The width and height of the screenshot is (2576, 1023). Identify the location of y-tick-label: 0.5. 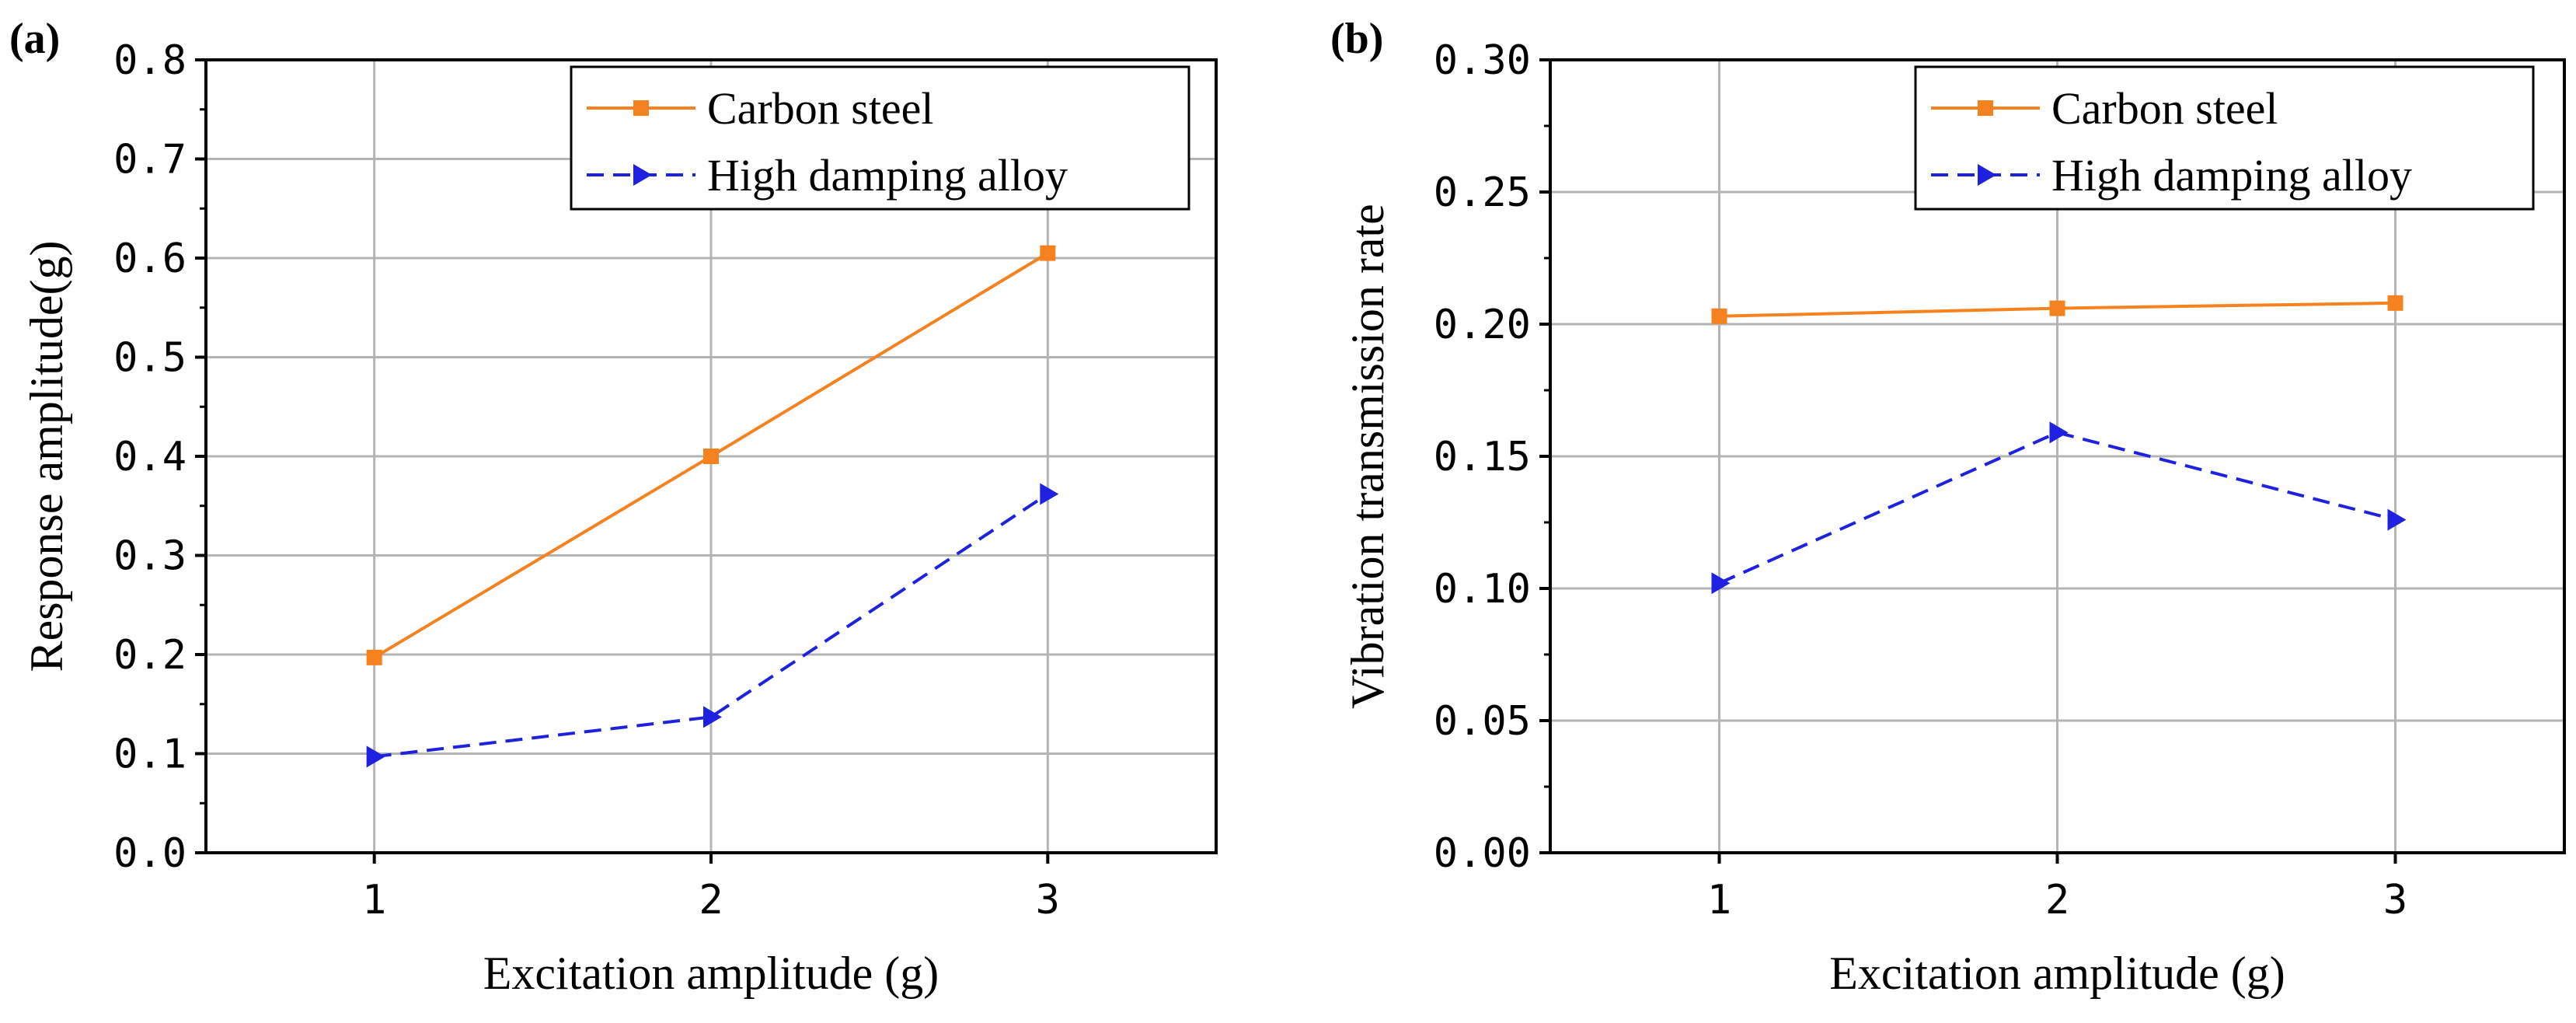
(149, 358).